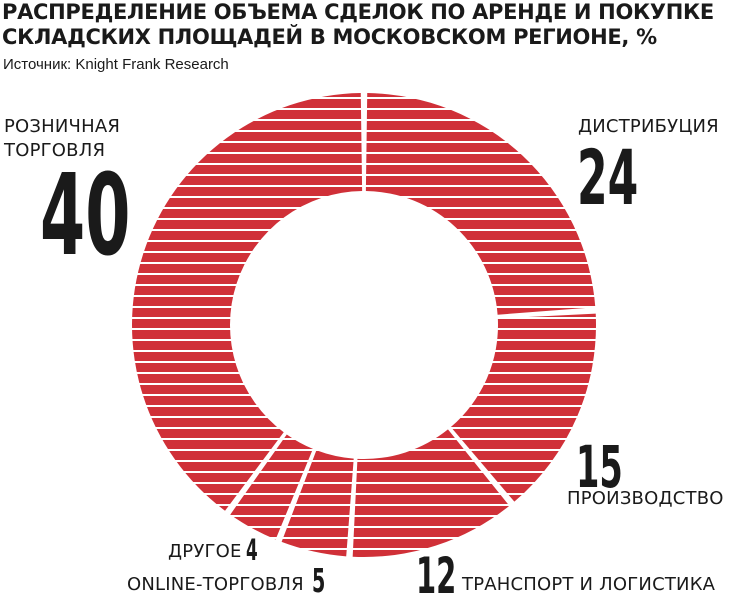 The height and width of the screenshot is (605, 730). I want to click on label-retail: РОЗНИЧНАЯ ТОРГОВЛЯ, so click(62, 139).